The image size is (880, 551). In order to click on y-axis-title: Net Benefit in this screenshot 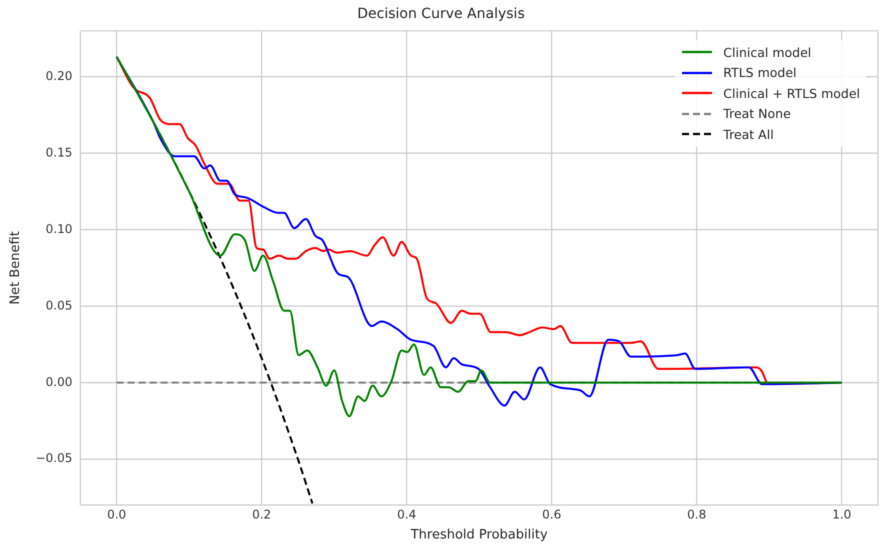, I will do `click(16, 268)`.